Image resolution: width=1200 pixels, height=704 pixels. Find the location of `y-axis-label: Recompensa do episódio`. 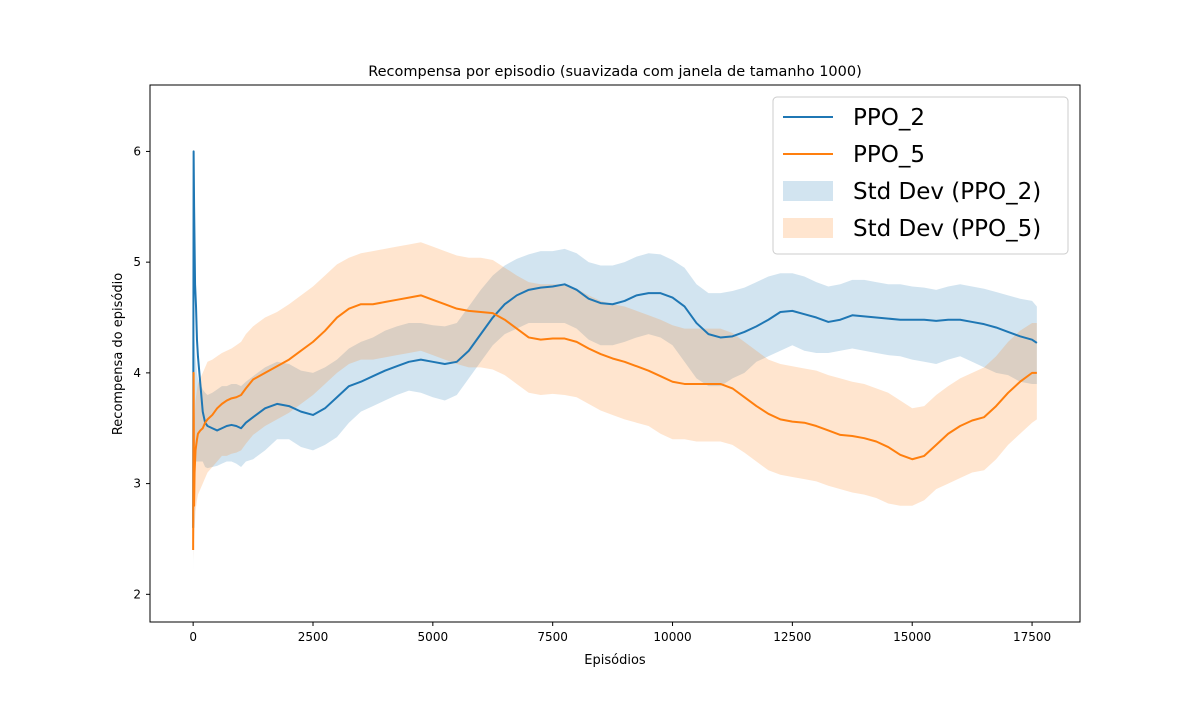

y-axis-label: Recompensa do episódio is located at coordinates (118, 354).